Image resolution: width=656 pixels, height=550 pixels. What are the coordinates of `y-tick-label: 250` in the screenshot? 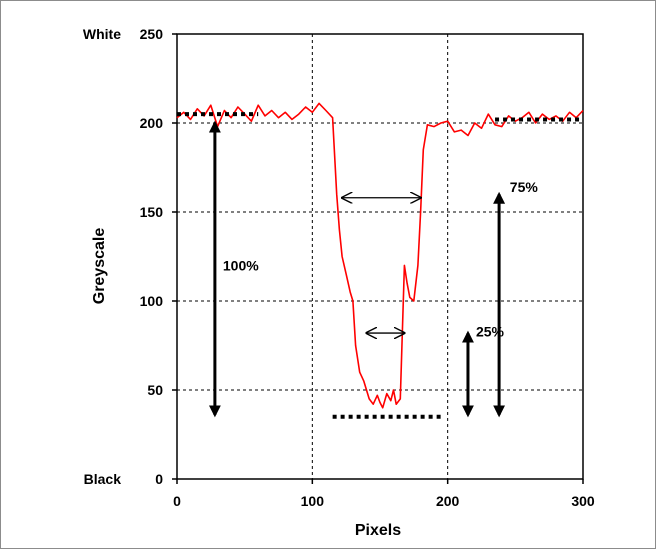 It's located at (152, 34).